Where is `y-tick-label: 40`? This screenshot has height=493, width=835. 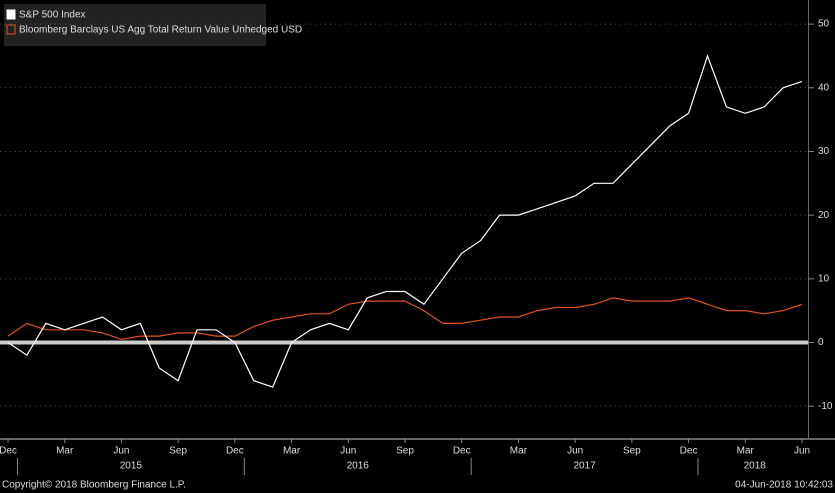
y-tick-label: 40 is located at coordinates (824, 87).